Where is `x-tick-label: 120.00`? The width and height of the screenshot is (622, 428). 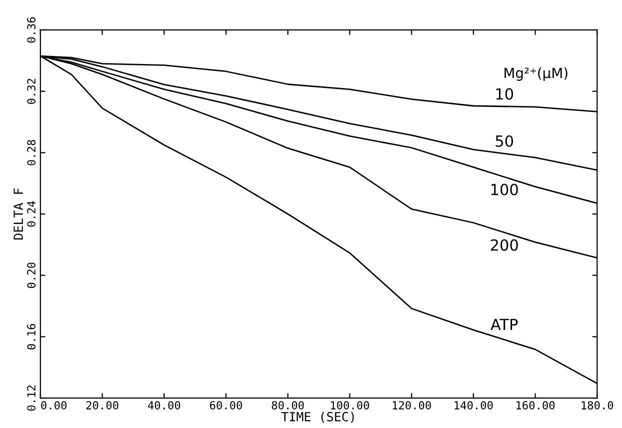
x-tick-label: 120.00 is located at coordinates (411, 405).